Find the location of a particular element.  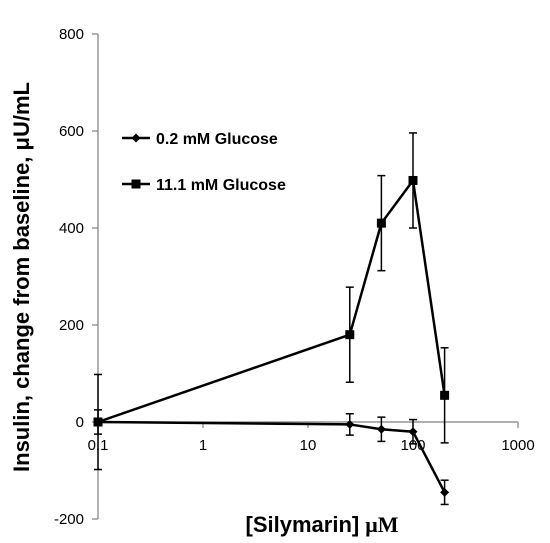

y-tick-label: 0 is located at coordinates (80, 422).